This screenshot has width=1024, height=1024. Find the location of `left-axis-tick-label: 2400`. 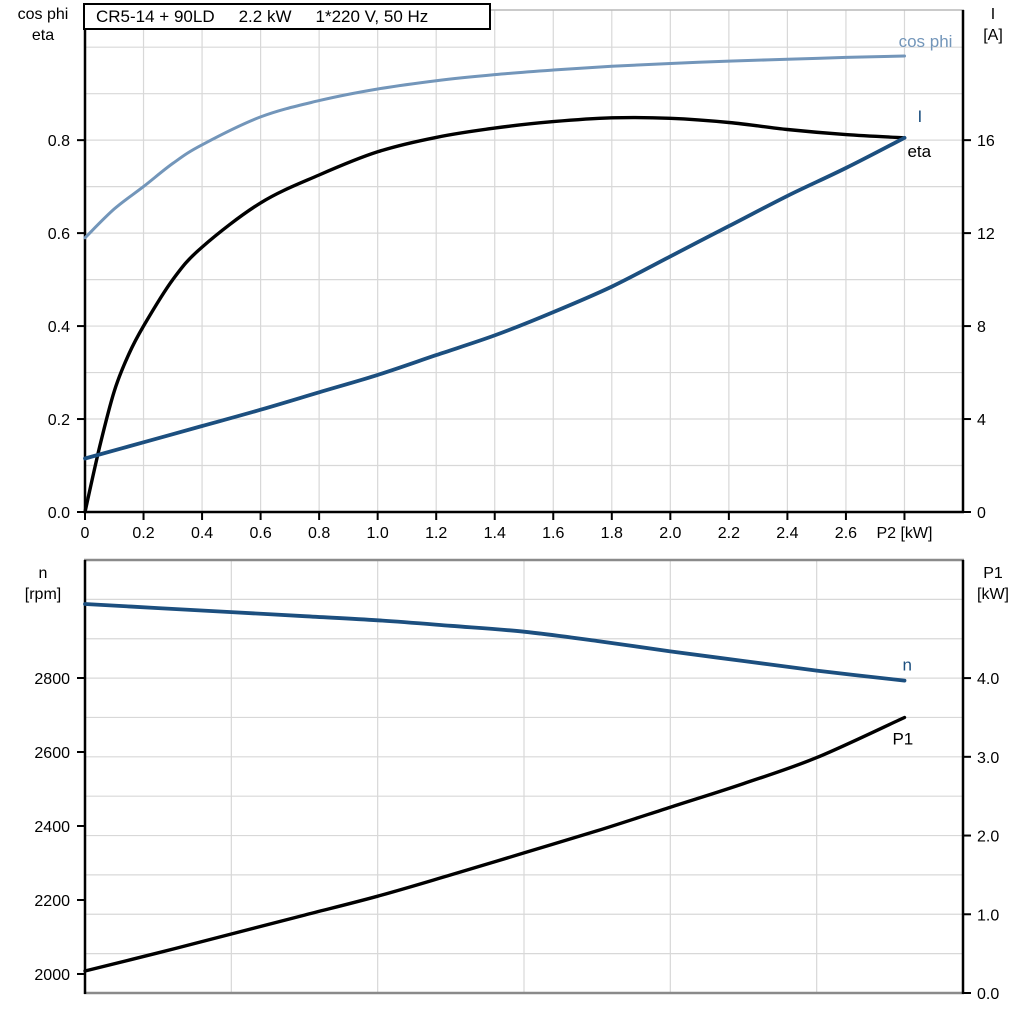

left-axis-tick-label: 2400 is located at coordinates (52, 827).